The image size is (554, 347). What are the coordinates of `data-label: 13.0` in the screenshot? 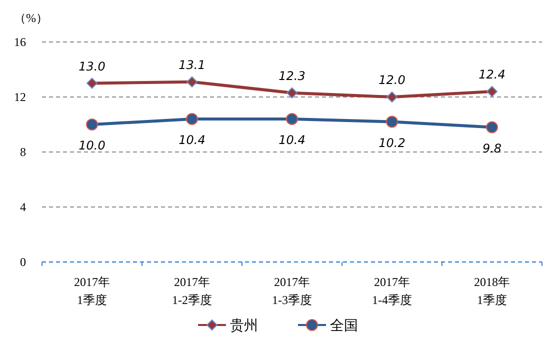 It's located at (92, 66).